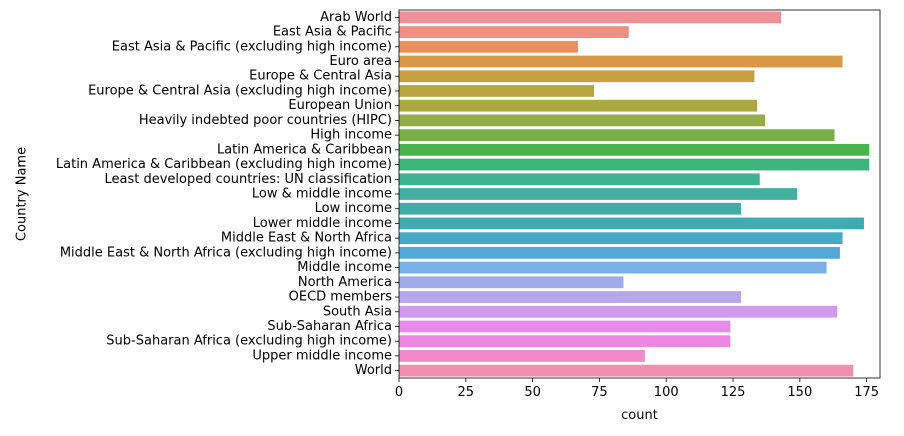 This screenshot has height=436, width=904. What do you see at coordinates (373, 370) in the screenshot?
I see `y-tick-label: World` at bounding box center [373, 370].